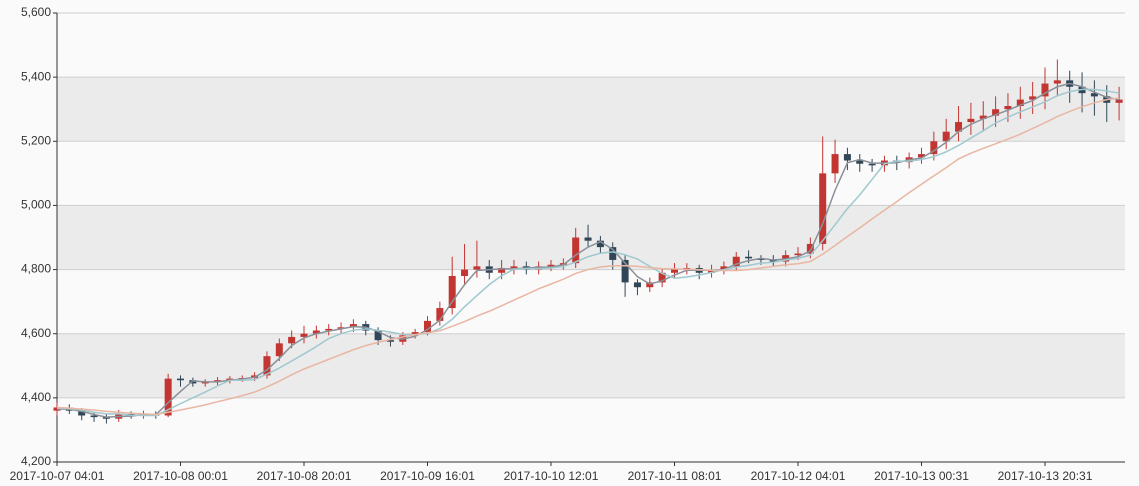 Image resolution: width=1139 pixels, height=486 pixels. Describe the element at coordinates (675, 476) in the screenshot. I see `x-tick-label: 2017-10-11 08:01` at that location.